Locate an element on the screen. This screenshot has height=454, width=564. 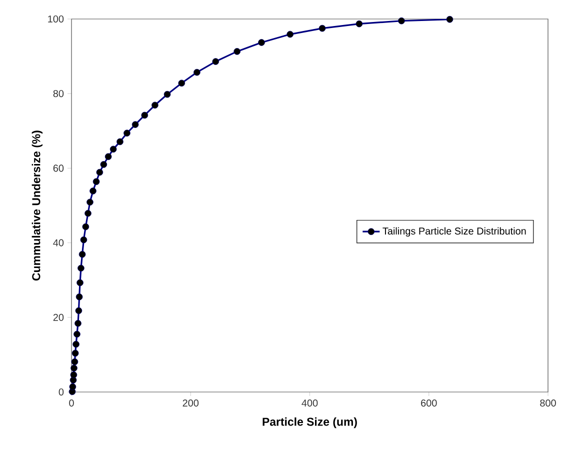
y-tick-label: 60 is located at coordinates (58, 168).